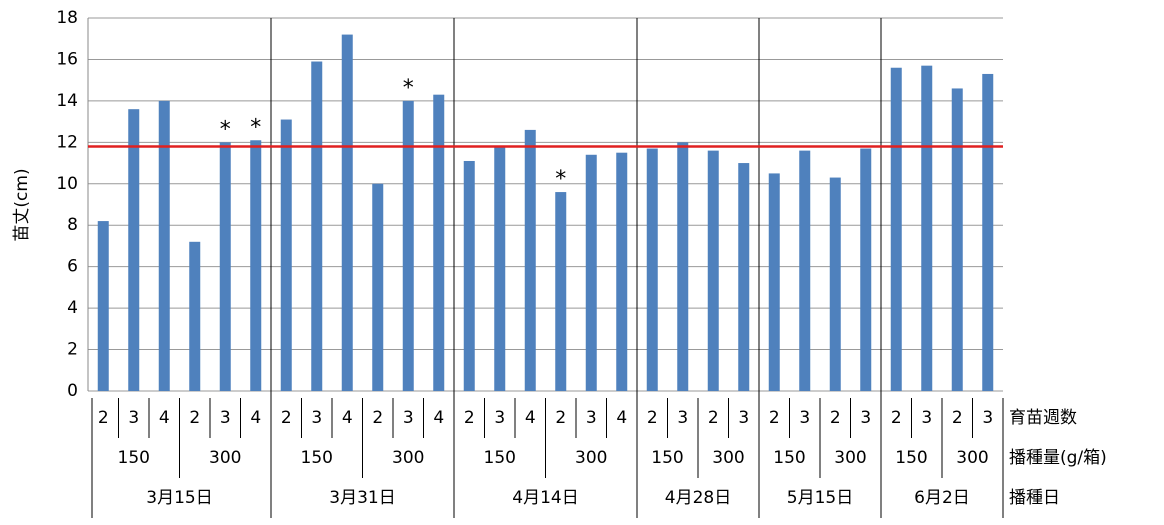 This screenshot has width=1164, height=525. I want to click on y-tick-label: 18, so click(67, 18).